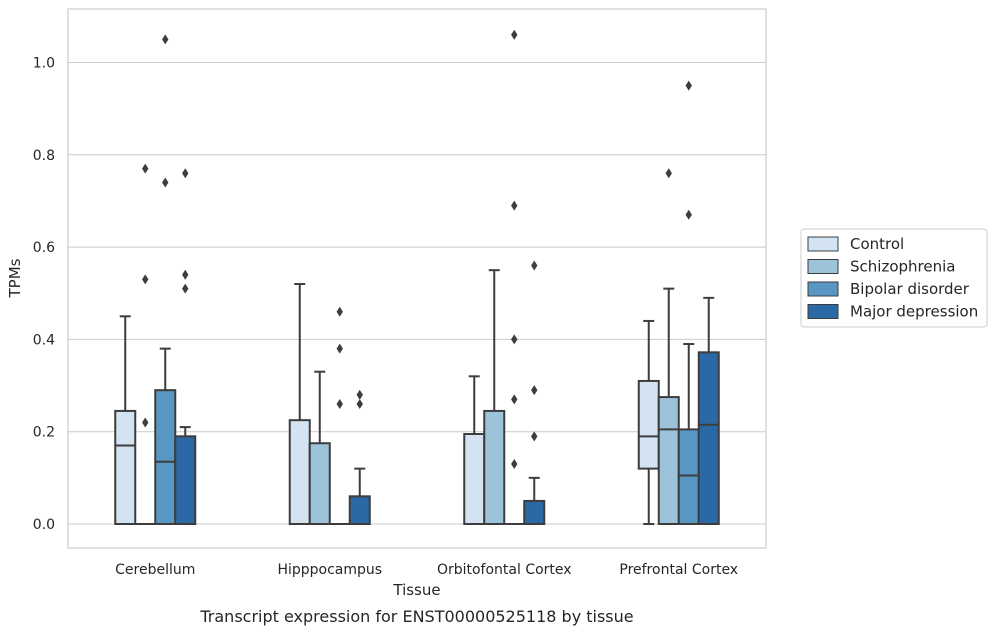  What do you see at coordinates (329, 570) in the screenshot?
I see `x-tick-label: Hipppocampus` at bounding box center [329, 570].